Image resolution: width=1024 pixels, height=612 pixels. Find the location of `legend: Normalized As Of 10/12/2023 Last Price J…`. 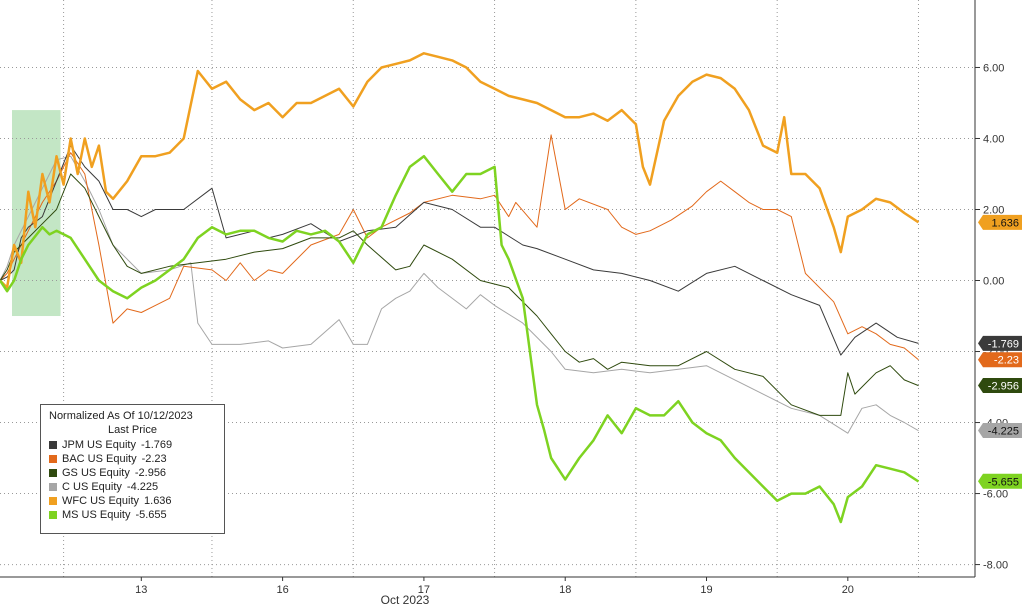

legend: Normalized As Of 10/12/2023 Last Price J… is located at coordinates (132, 469).